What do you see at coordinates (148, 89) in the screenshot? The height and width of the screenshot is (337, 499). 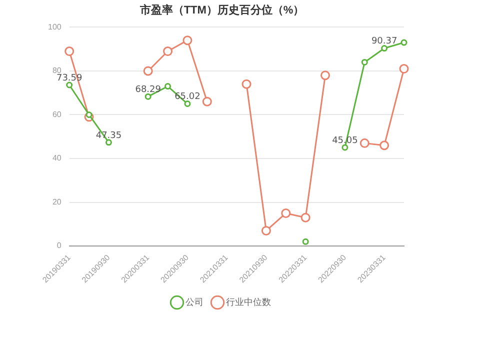 I see `data-label: 68.29` at bounding box center [148, 89].